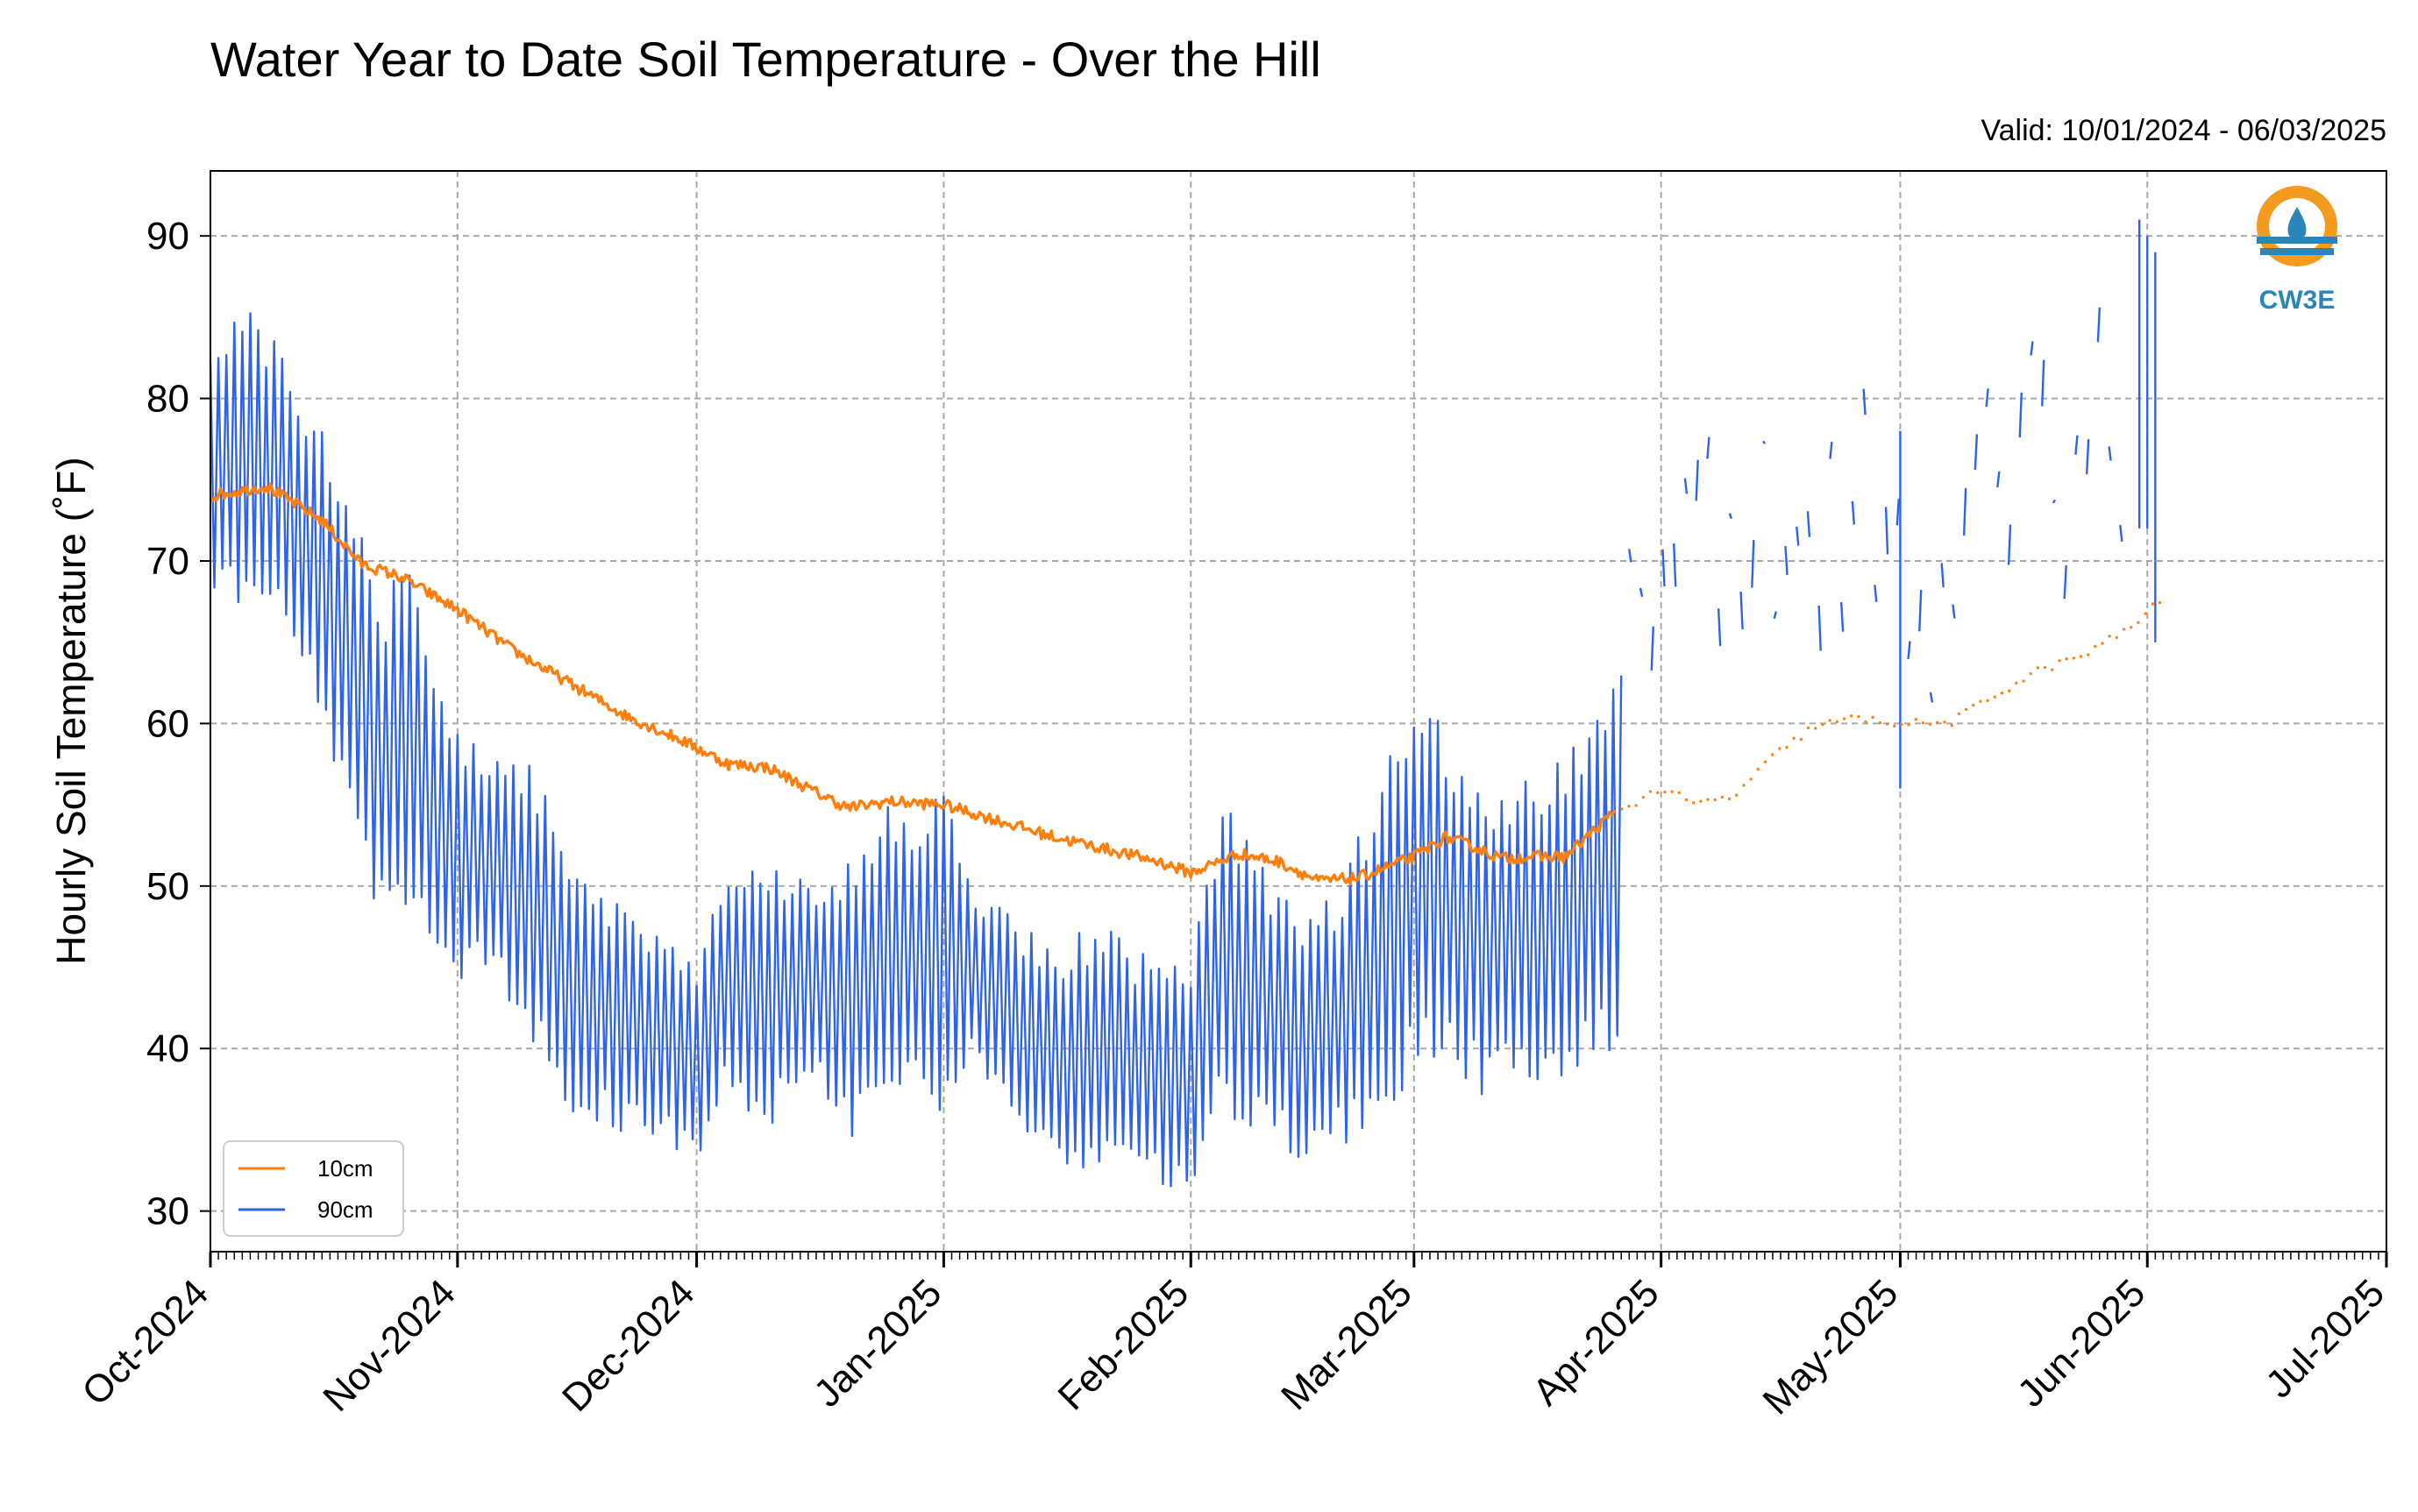  What do you see at coordinates (2297, 223) in the screenshot?
I see `logo-drop-icon` at bounding box center [2297, 223].